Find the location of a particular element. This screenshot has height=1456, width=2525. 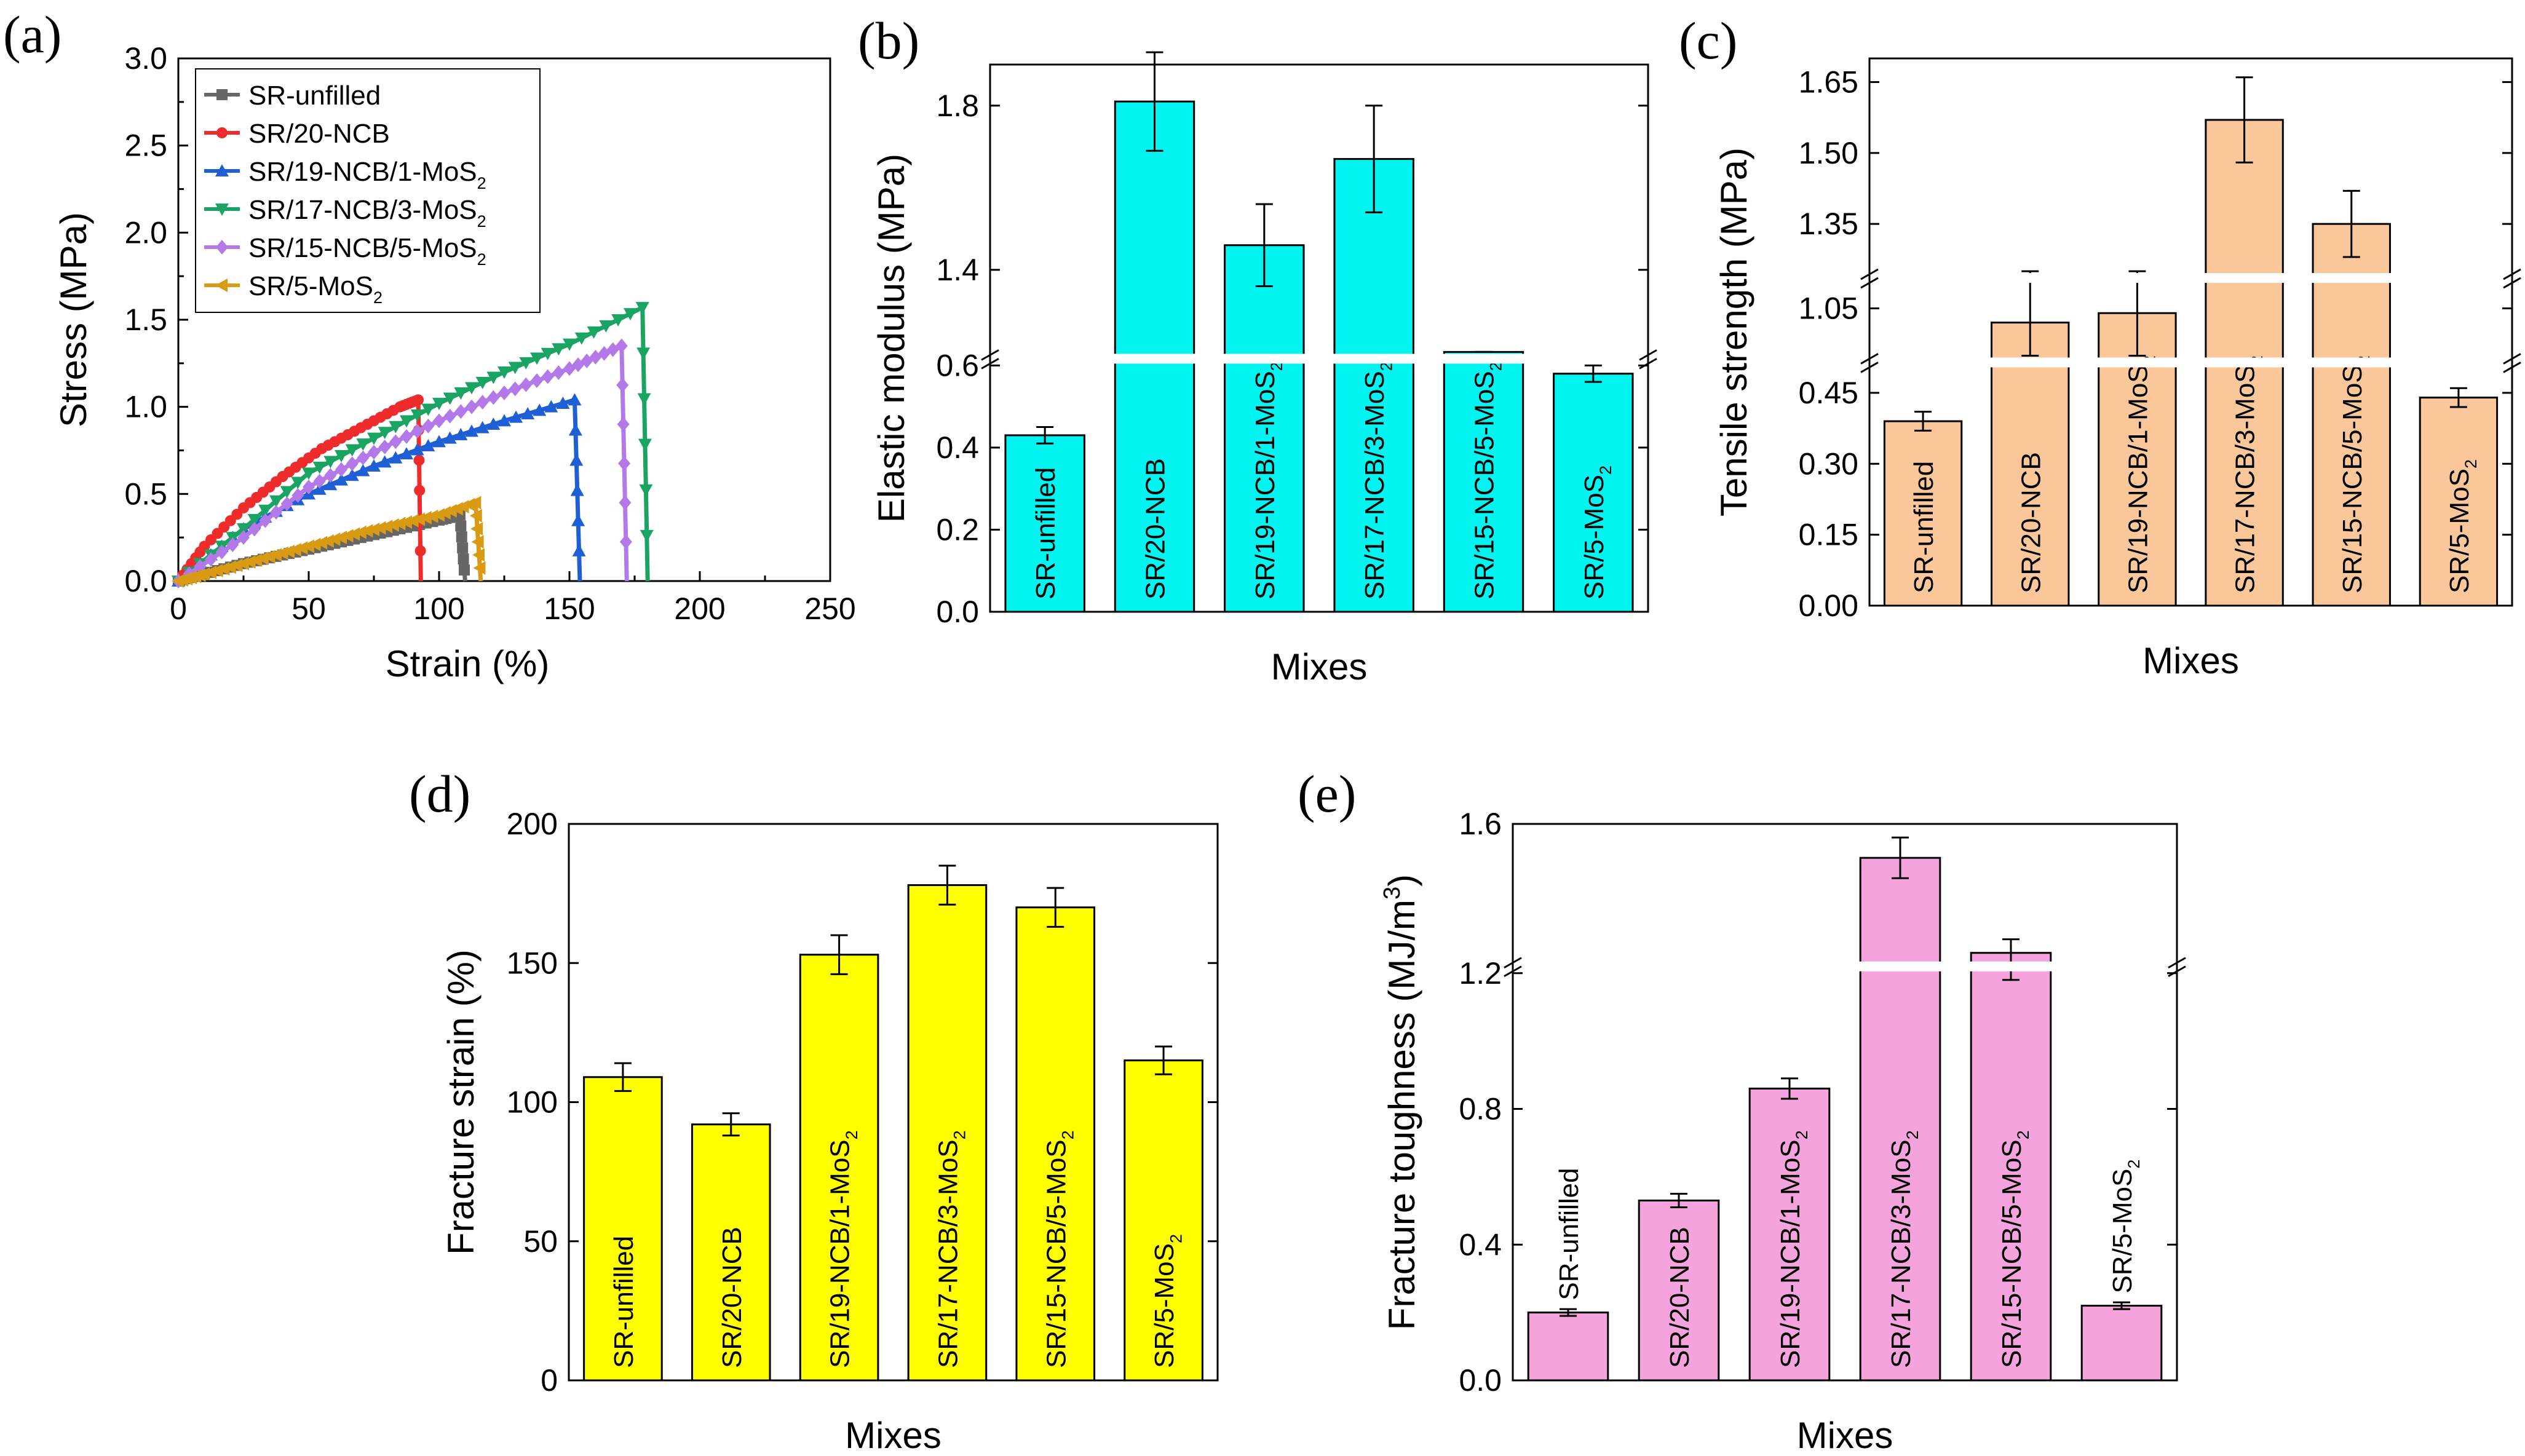

panel-b-category-label: SR/19-NCB/1-MoS2 is located at coordinates (1268, 480).